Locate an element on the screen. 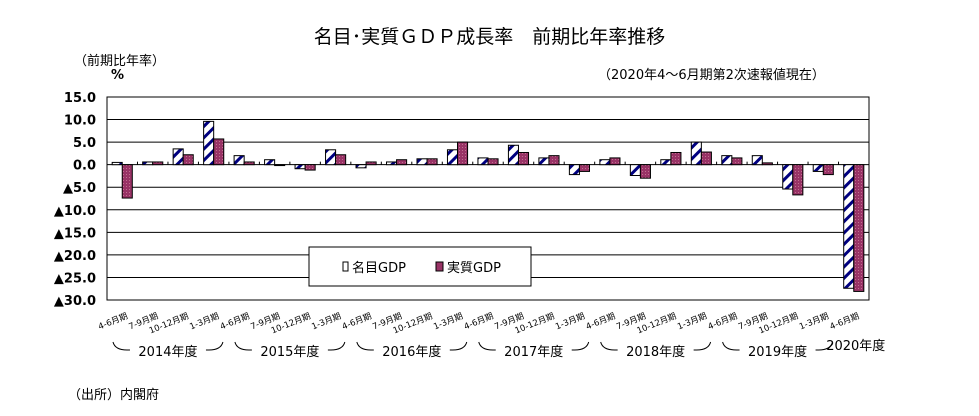 The image size is (979, 416). fiscal-year-label: 2019年度 is located at coordinates (777, 352).